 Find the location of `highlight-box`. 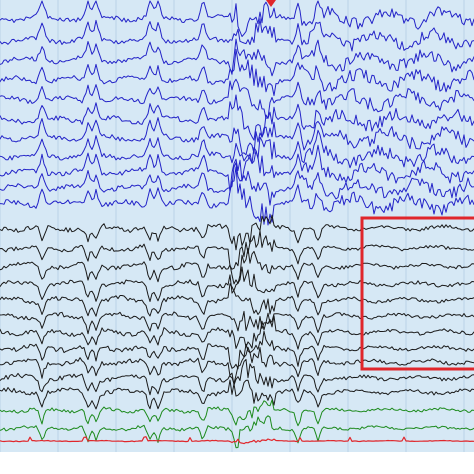

highlight-box is located at coordinates (417, 293).